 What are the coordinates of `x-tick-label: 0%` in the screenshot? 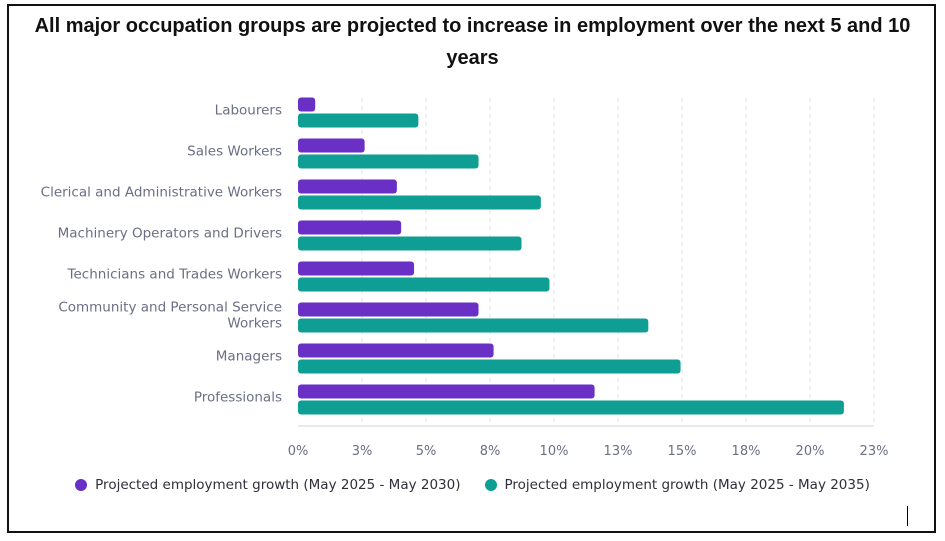 It's located at (298, 451).